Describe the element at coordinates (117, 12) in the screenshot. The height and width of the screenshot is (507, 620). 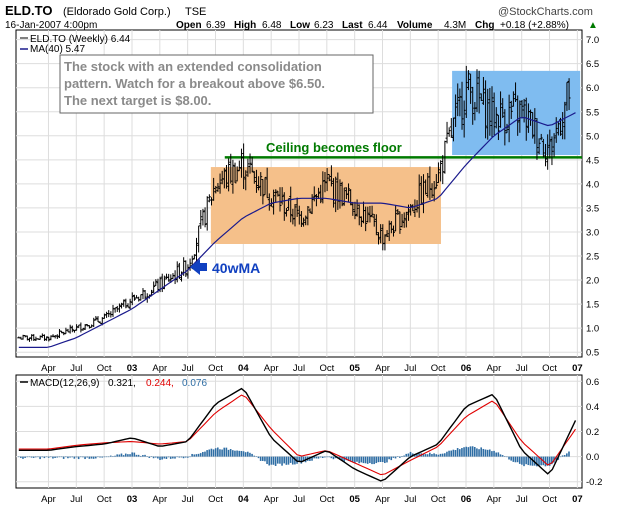
I see `company-name: (Eldorado Gold Corp.)` at that location.